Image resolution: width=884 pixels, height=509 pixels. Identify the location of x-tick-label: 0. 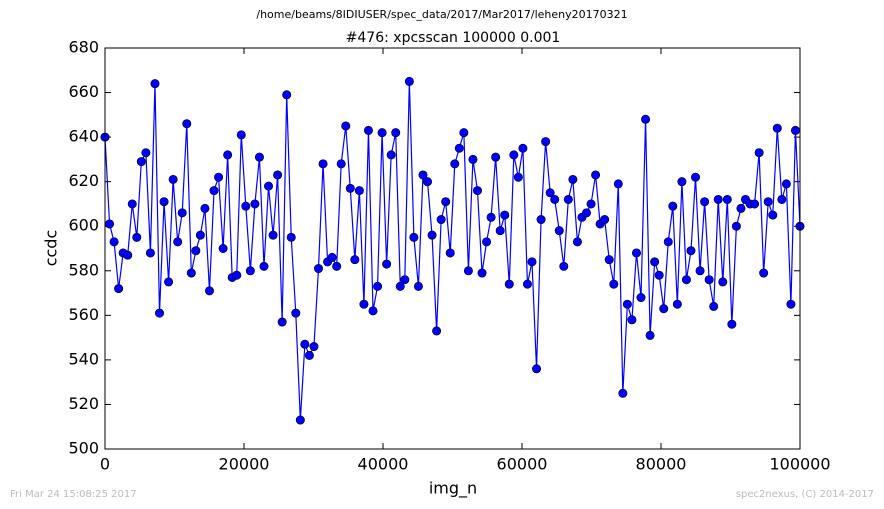
(105, 464).